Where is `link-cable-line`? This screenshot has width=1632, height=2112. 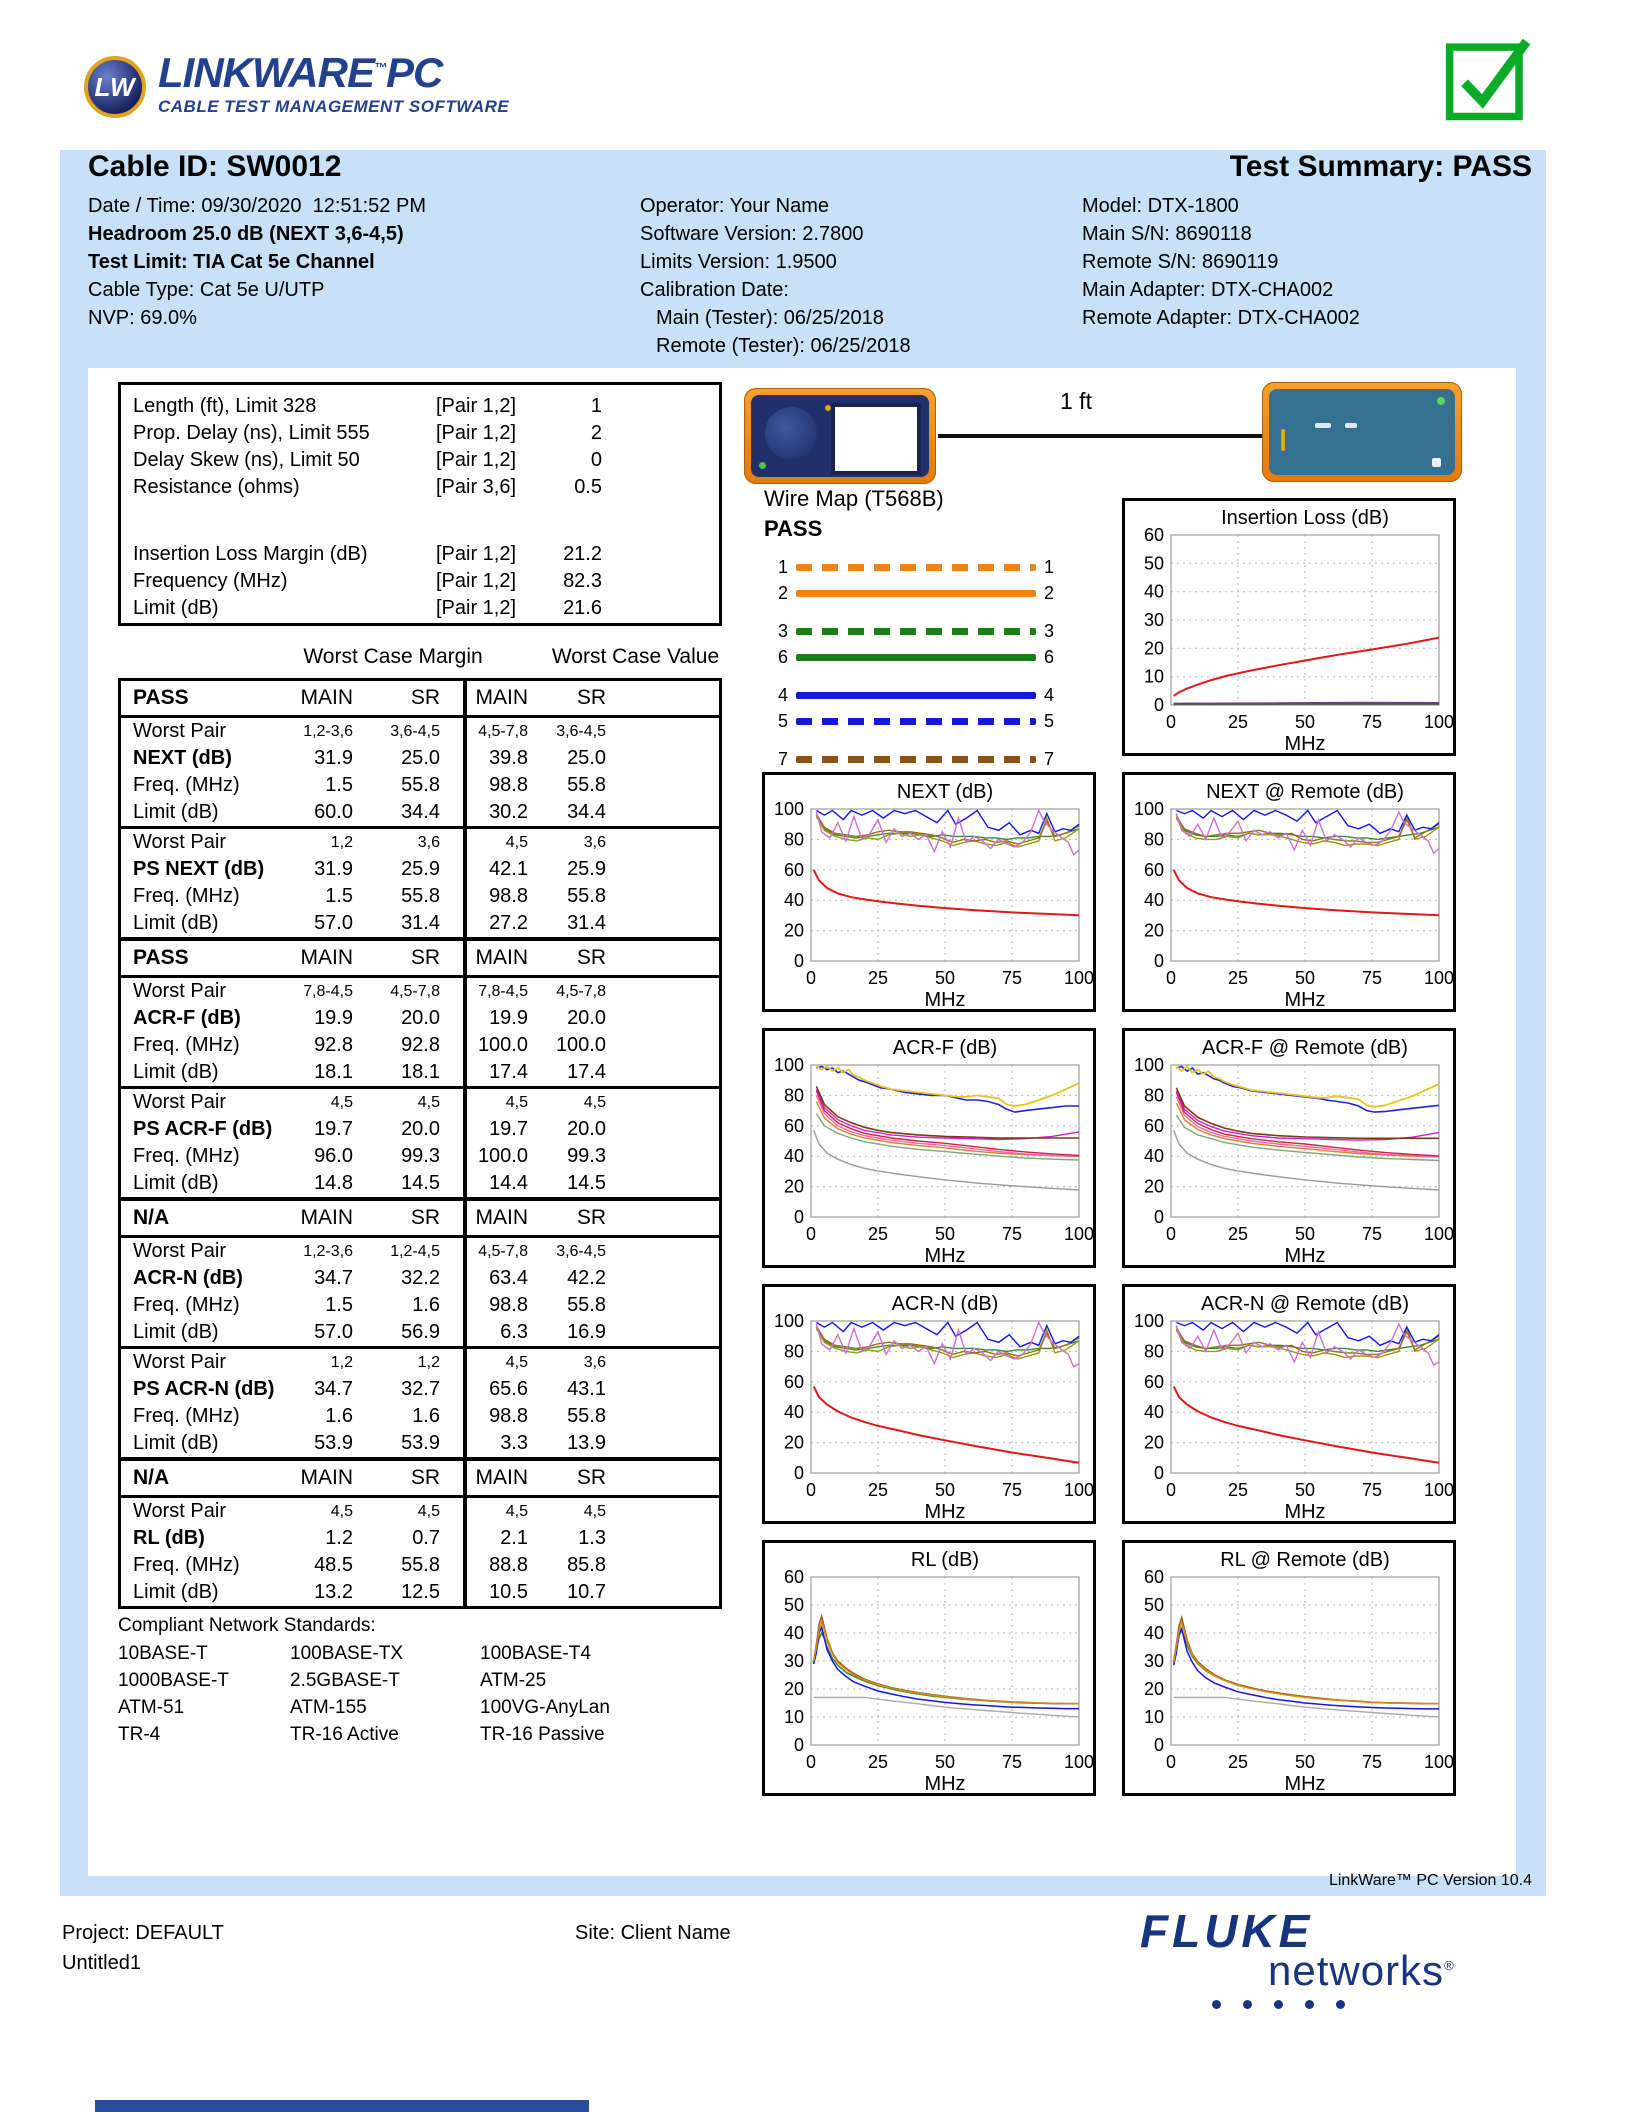 link-cable-line is located at coordinates (1100, 436).